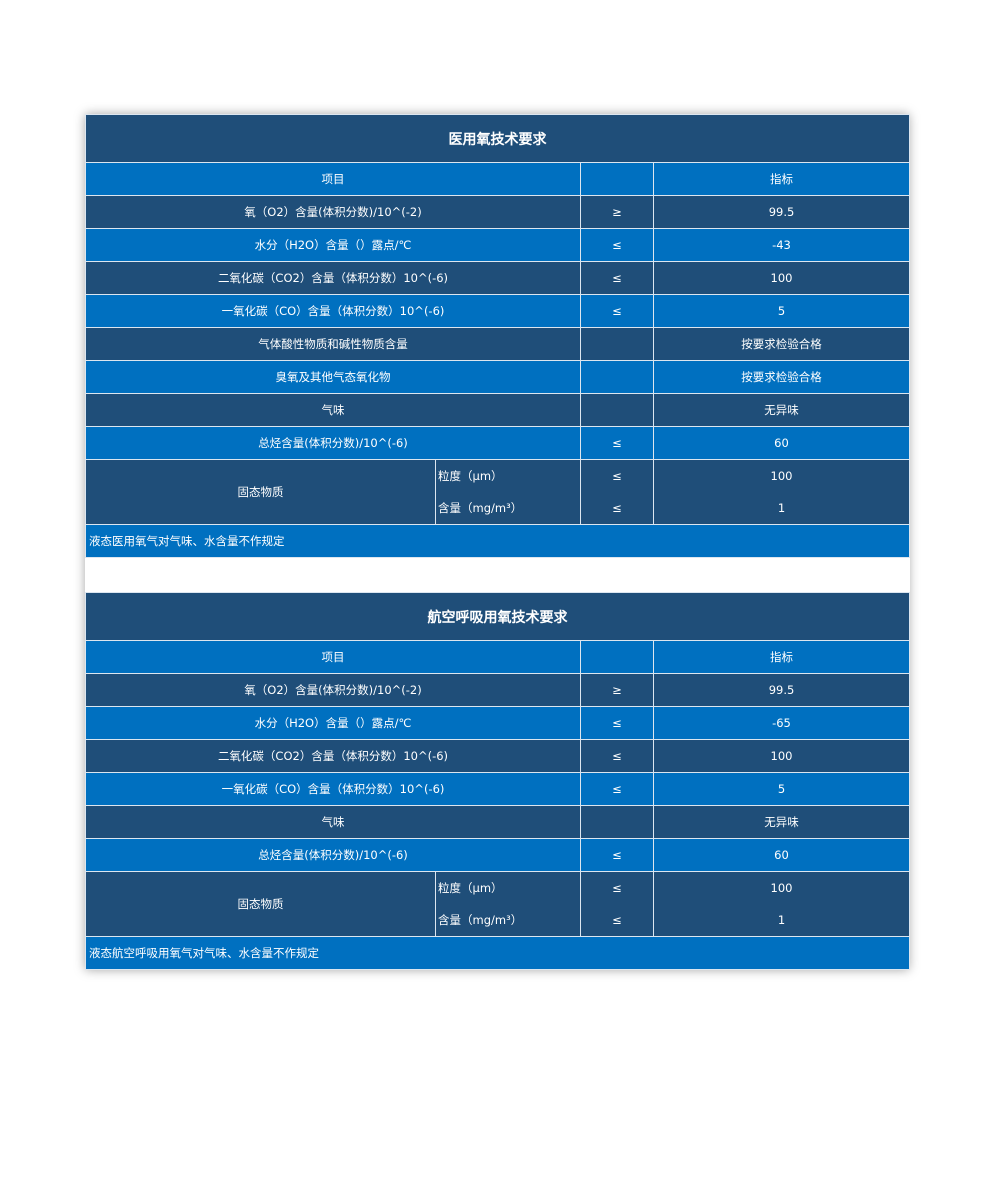  What do you see at coordinates (781, 245) in the screenshot?
I see `row-value: -43` at bounding box center [781, 245].